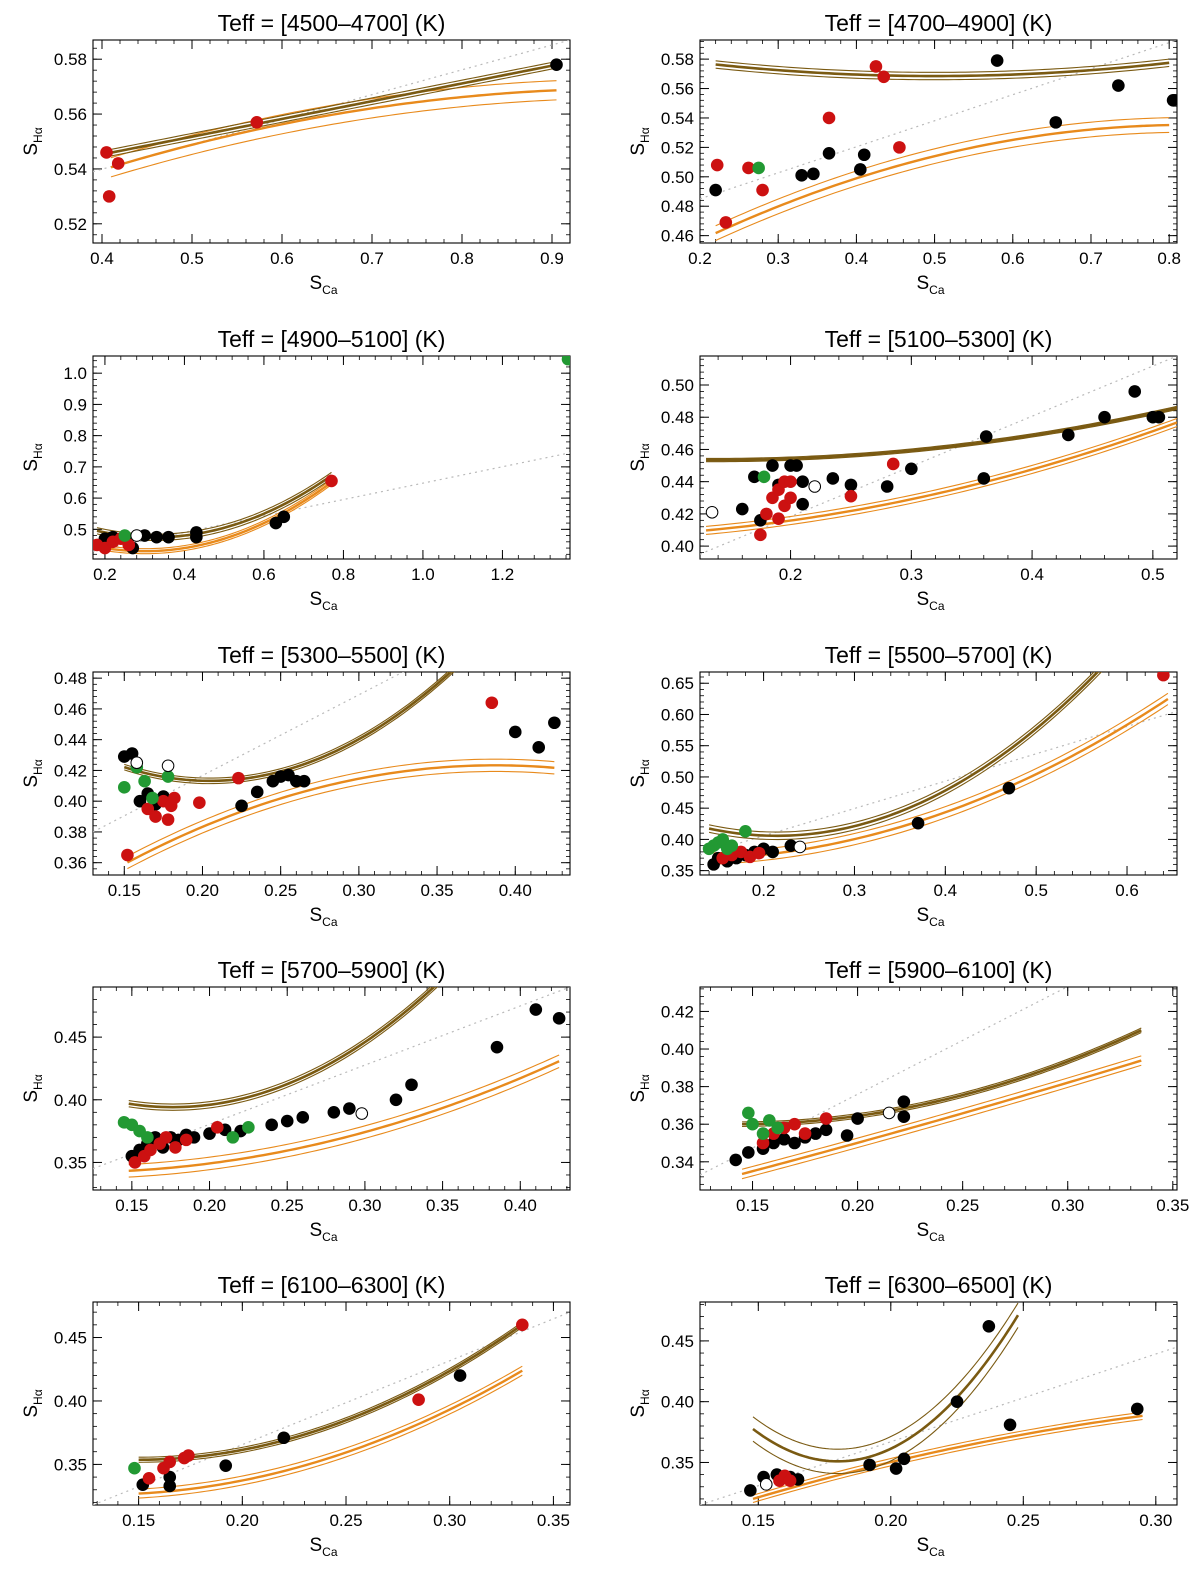  Describe the element at coordinates (75, 436) in the screenshot. I see `y-tick-label: 0.8` at that location.